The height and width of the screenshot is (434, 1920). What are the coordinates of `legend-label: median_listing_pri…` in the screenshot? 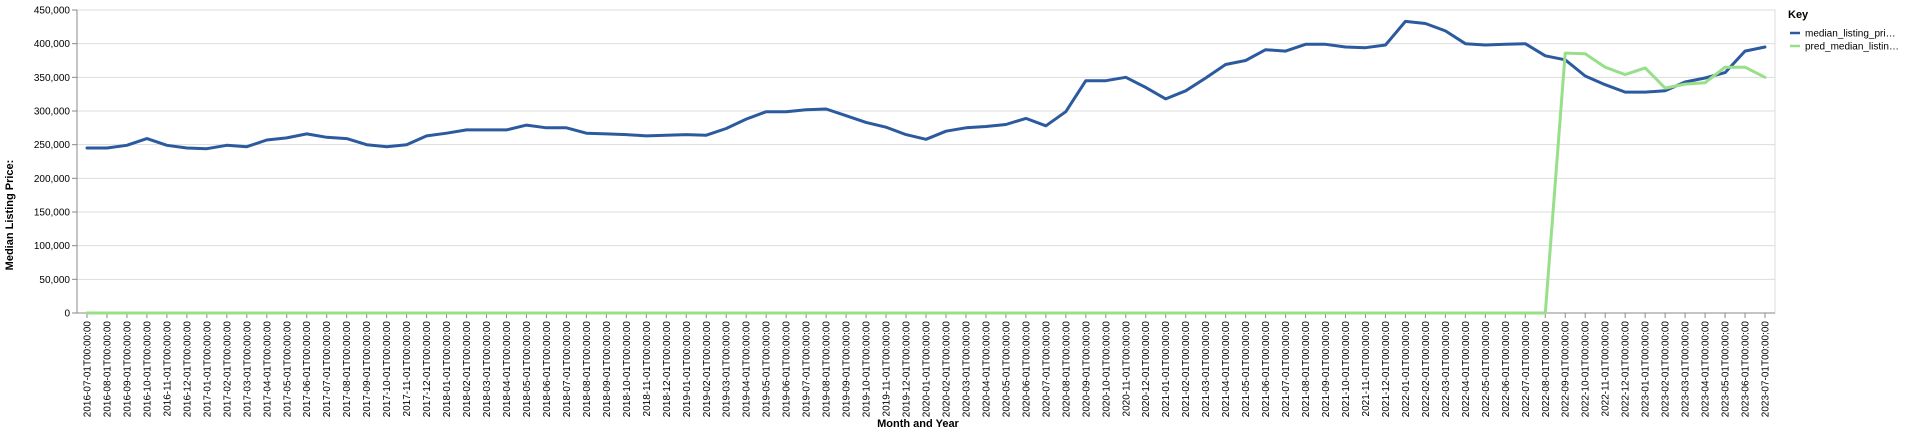 It's located at (1850, 34).